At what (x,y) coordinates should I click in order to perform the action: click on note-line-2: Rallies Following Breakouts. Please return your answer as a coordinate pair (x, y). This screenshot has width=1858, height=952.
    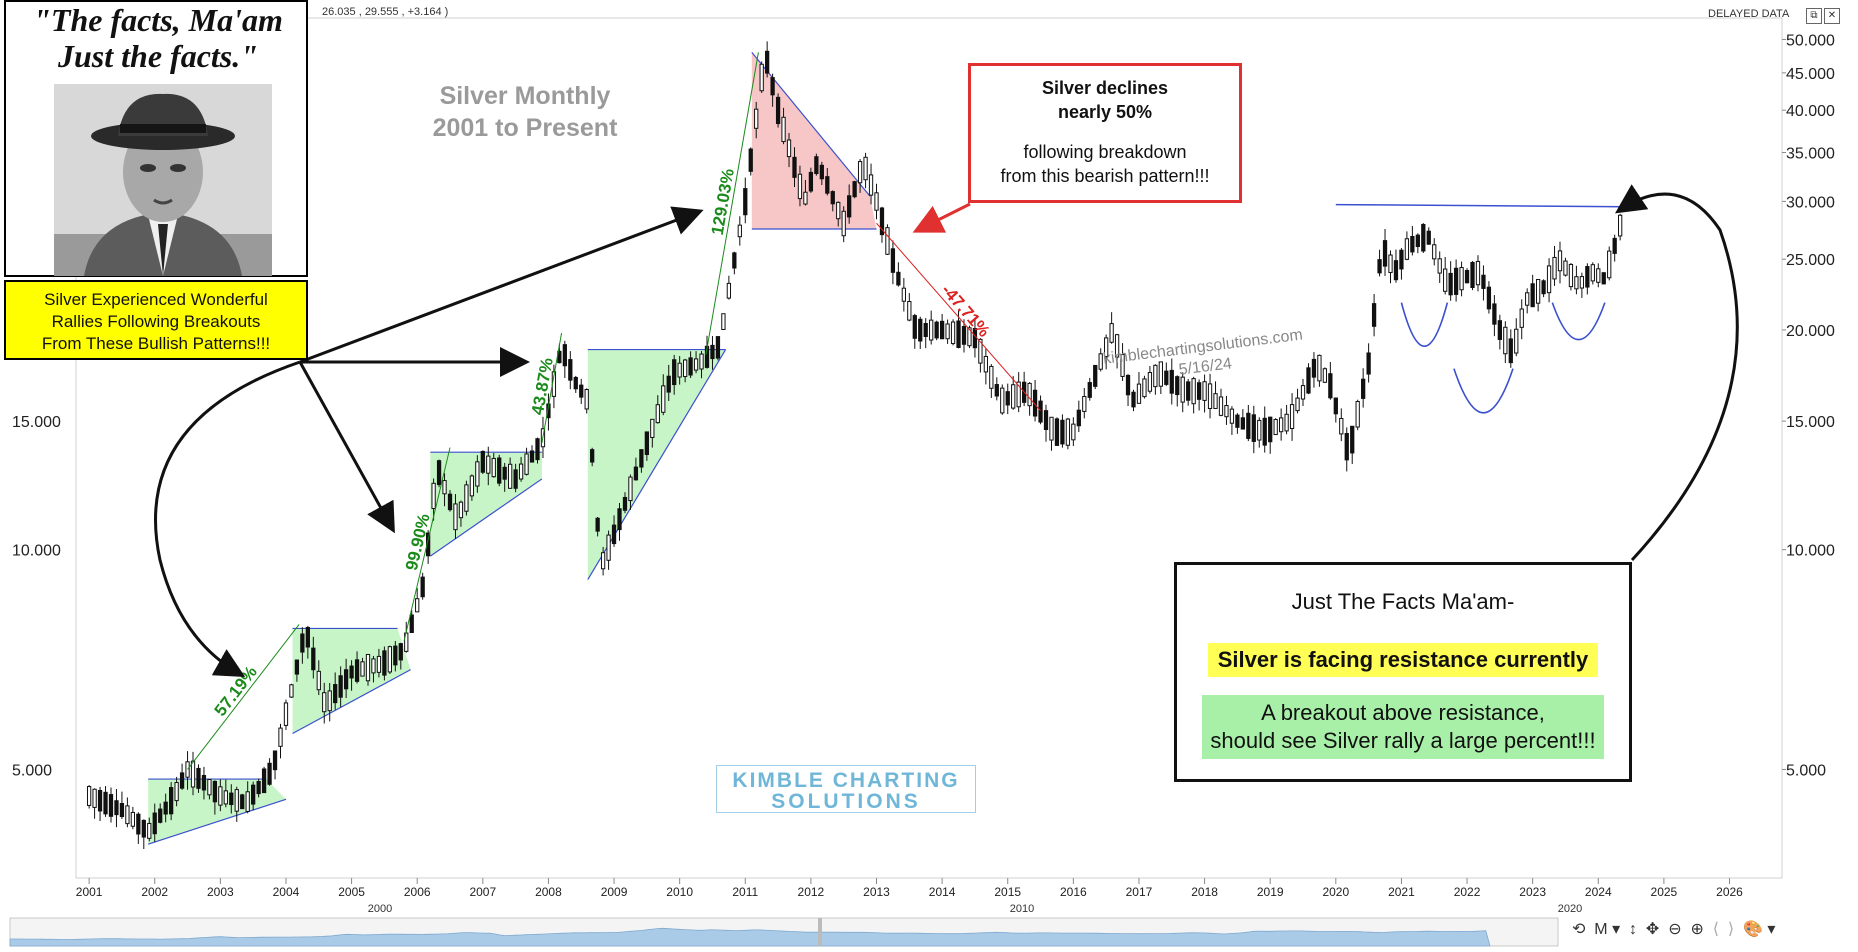
    Looking at the image, I should click on (156, 321).